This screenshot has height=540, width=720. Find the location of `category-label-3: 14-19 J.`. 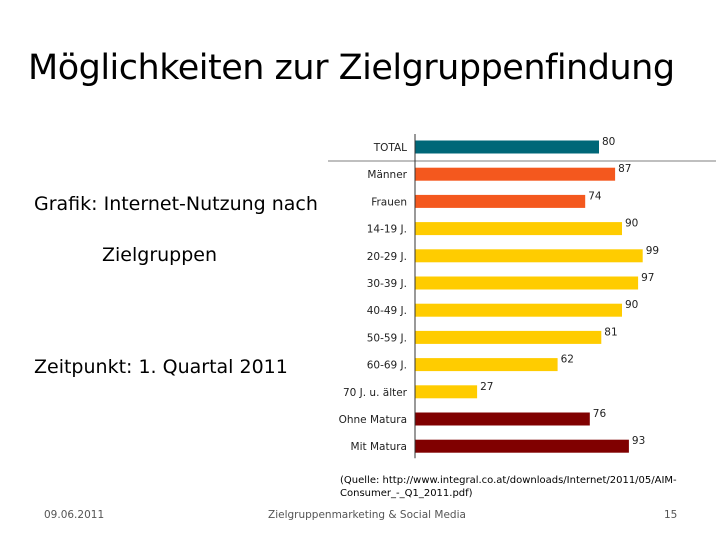

category-label-3: 14-19 J. is located at coordinates (387, 230).